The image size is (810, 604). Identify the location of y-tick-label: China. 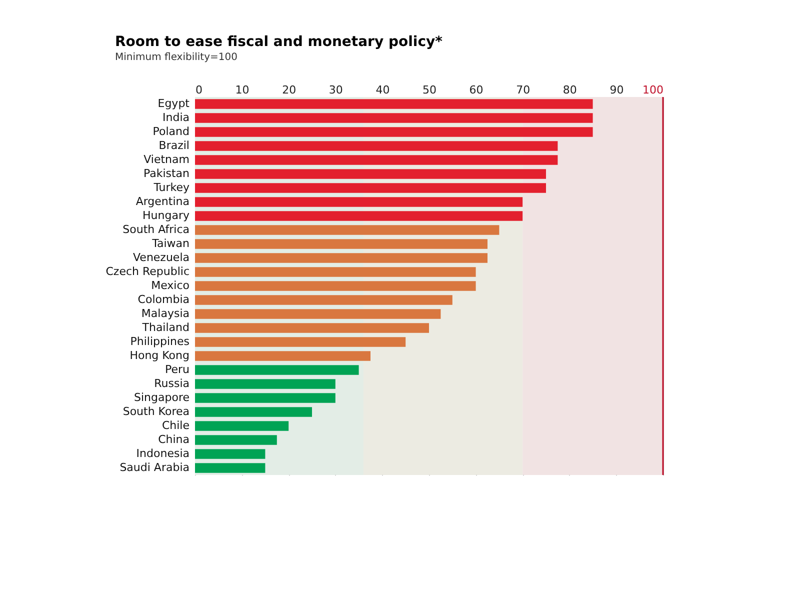
(174, 439).